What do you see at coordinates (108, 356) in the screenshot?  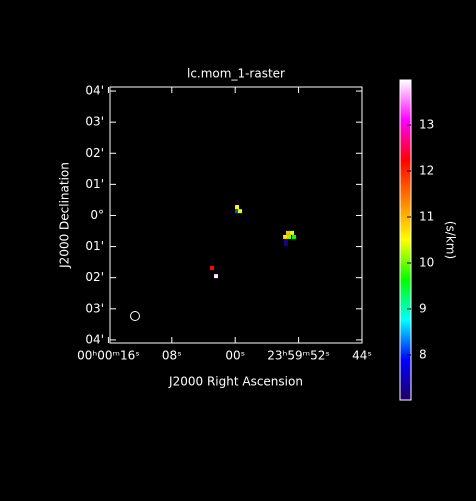 I see `x-tick-label: 00ʰ00ᵐ16ˢ` at bounding box center [108, 356].